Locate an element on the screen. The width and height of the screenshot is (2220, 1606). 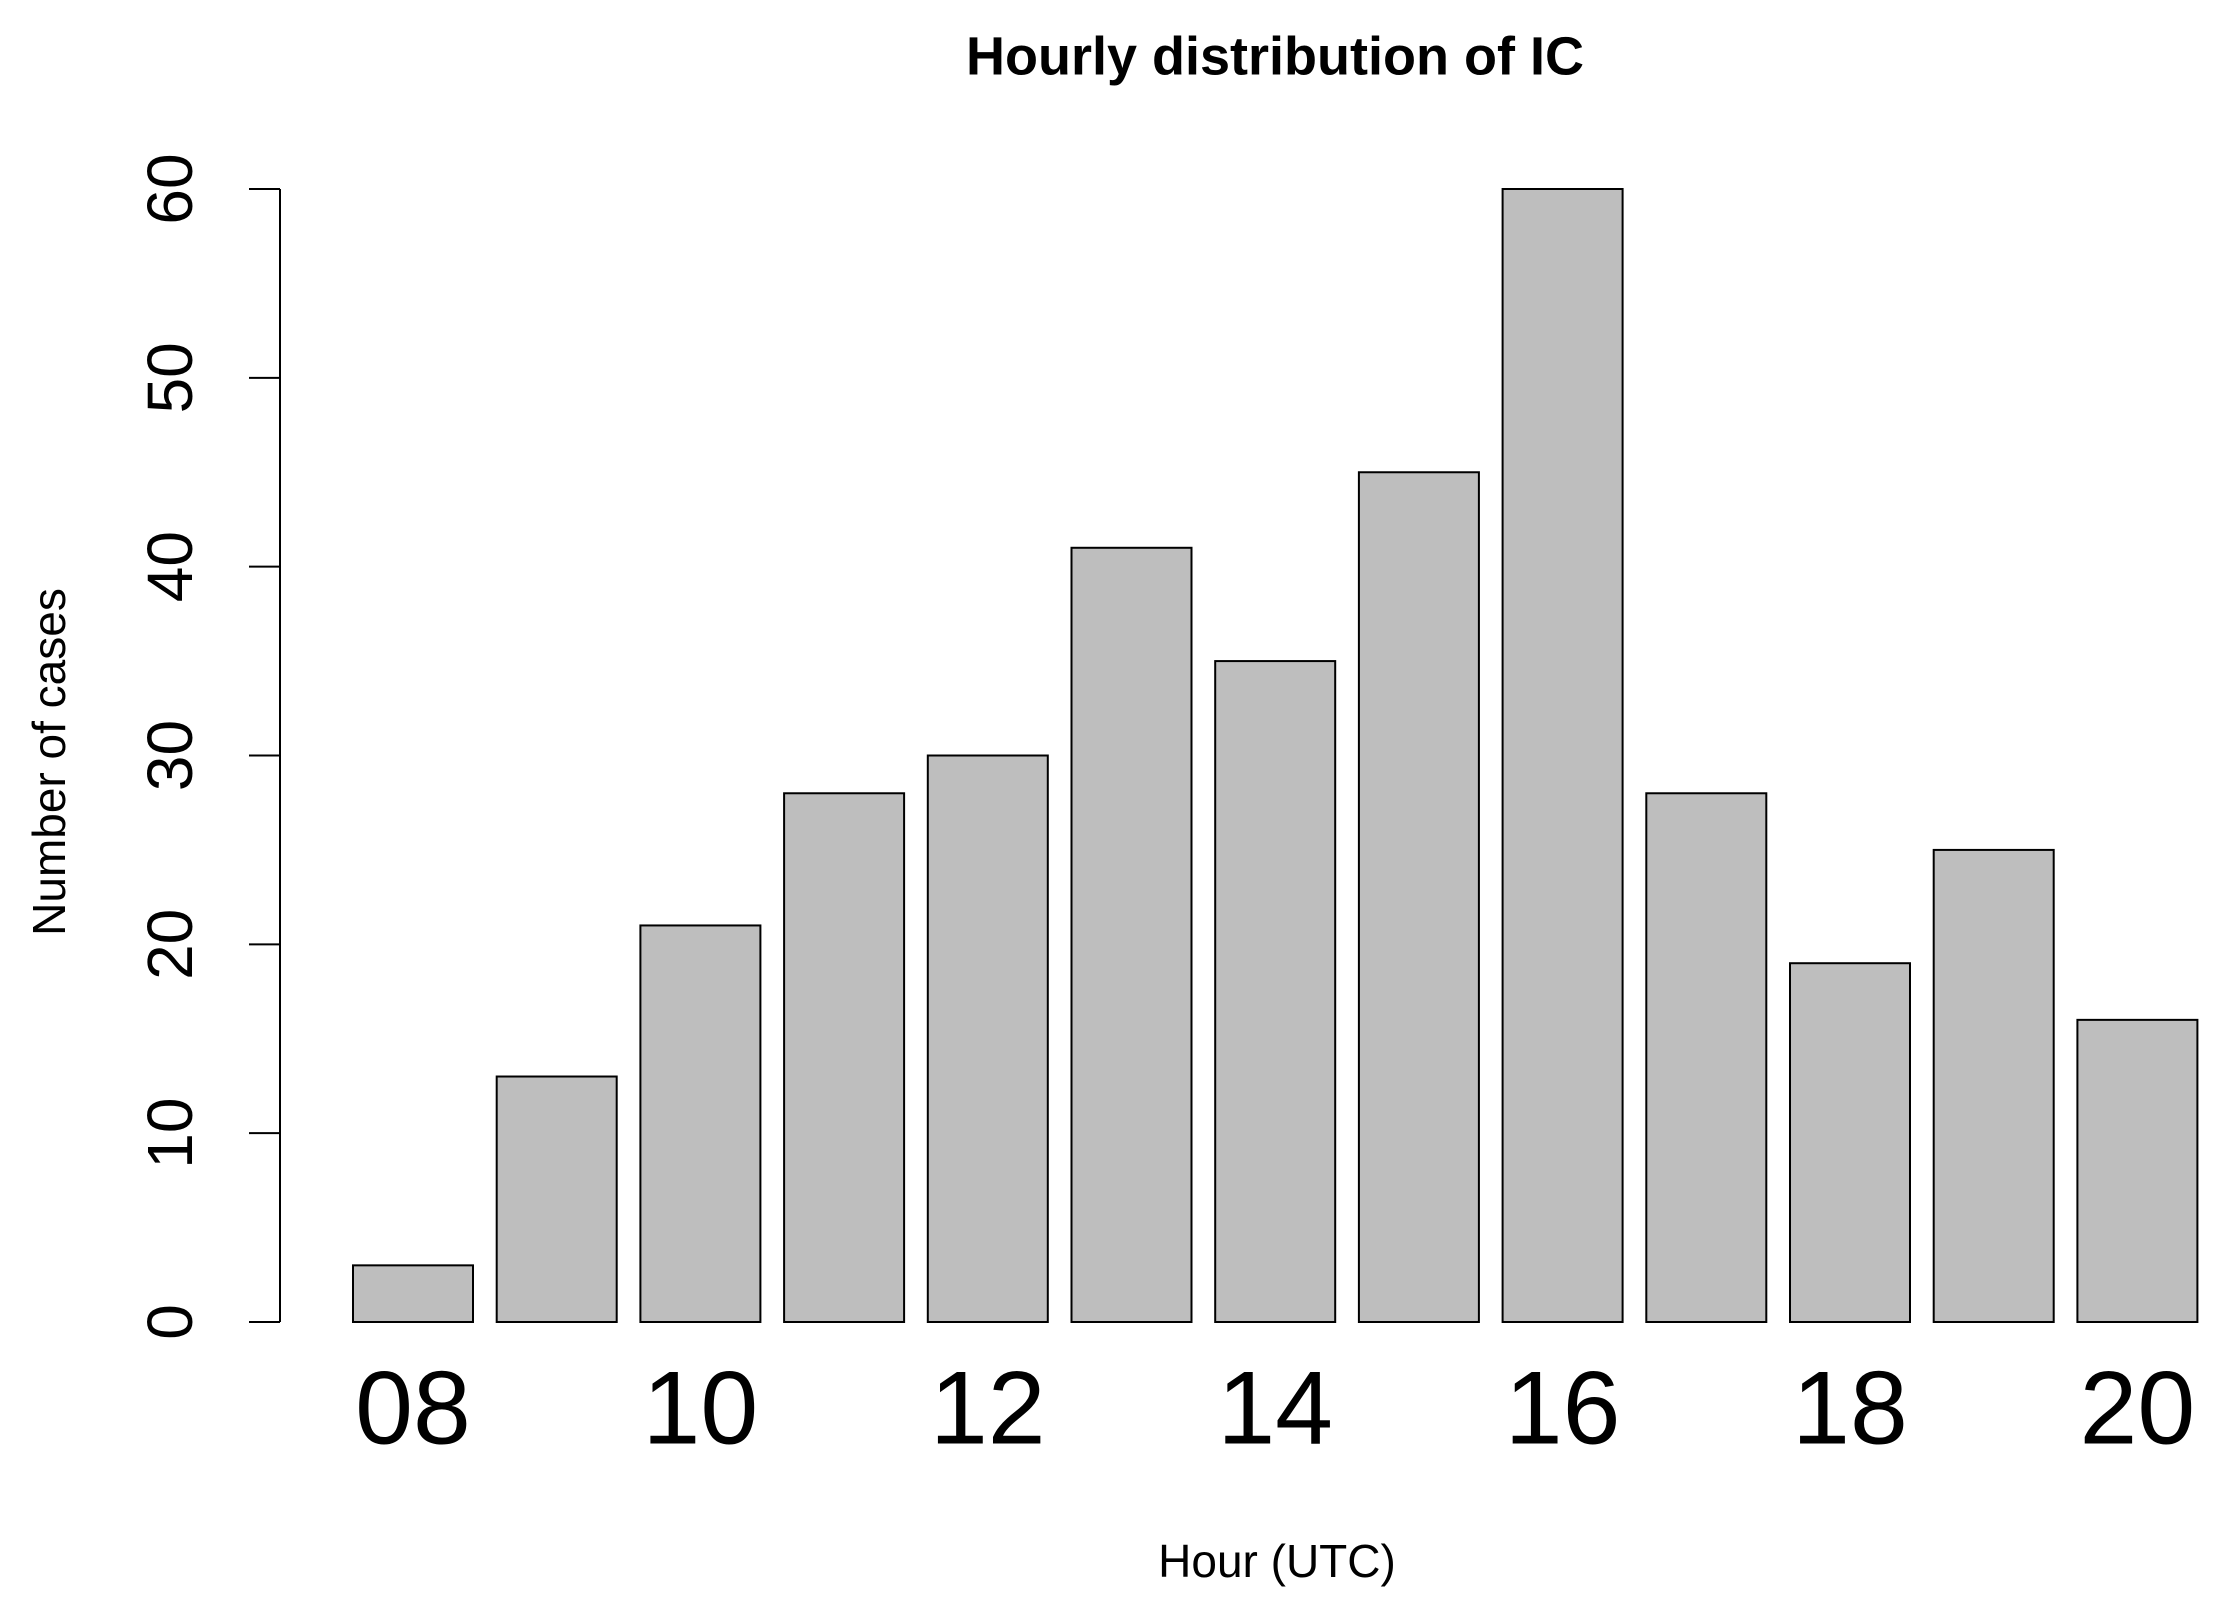
y-axis-label: Number of cases is located at coordinates (49, 762).